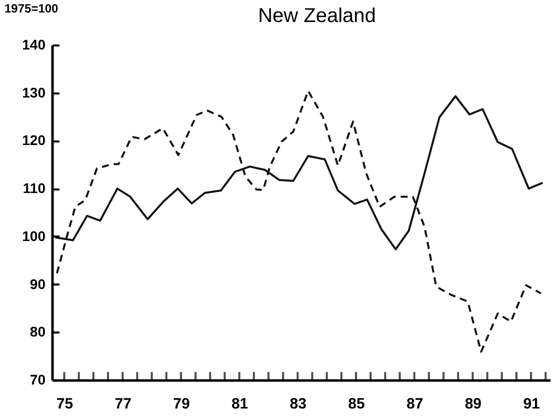 The width and height of the screenshot is (552, 420). What do you see at coordinates (65, 404) in the screenshot?
I see `x-tick-label: 75` at bounding box center [65, 404].